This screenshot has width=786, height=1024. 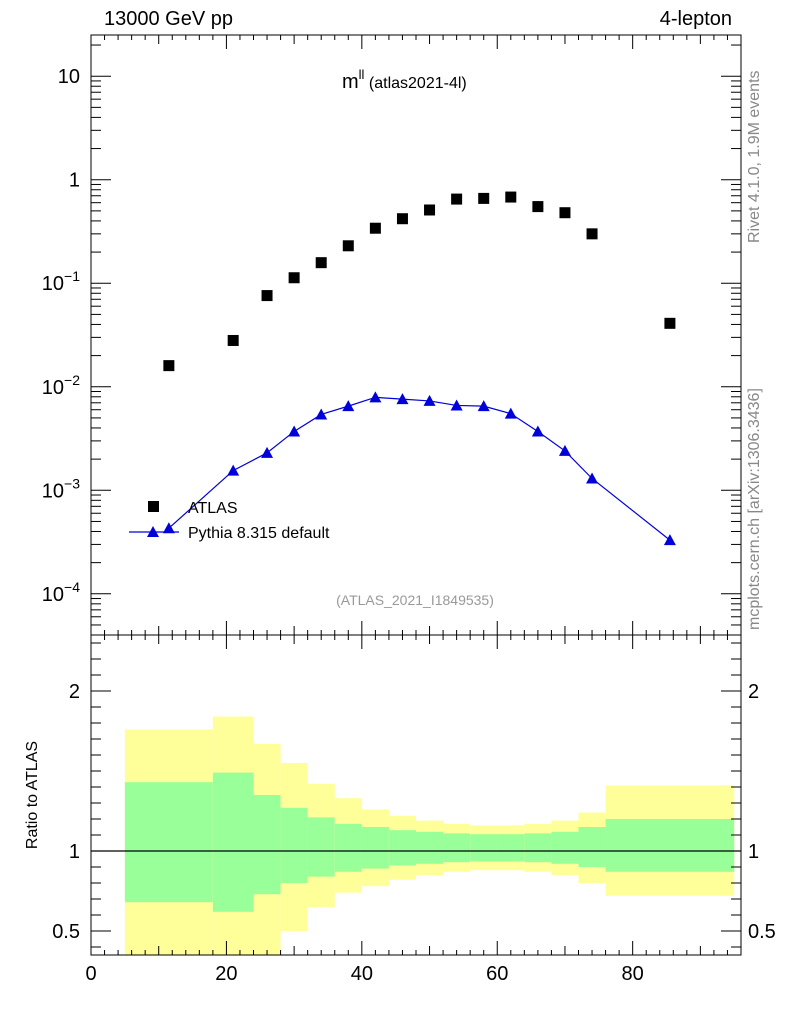 What do you see at coordinates (66, 932) in the screenshot?
I see `ratio-y-tick-label-left: 0.5` at bounding box center [66, 932].